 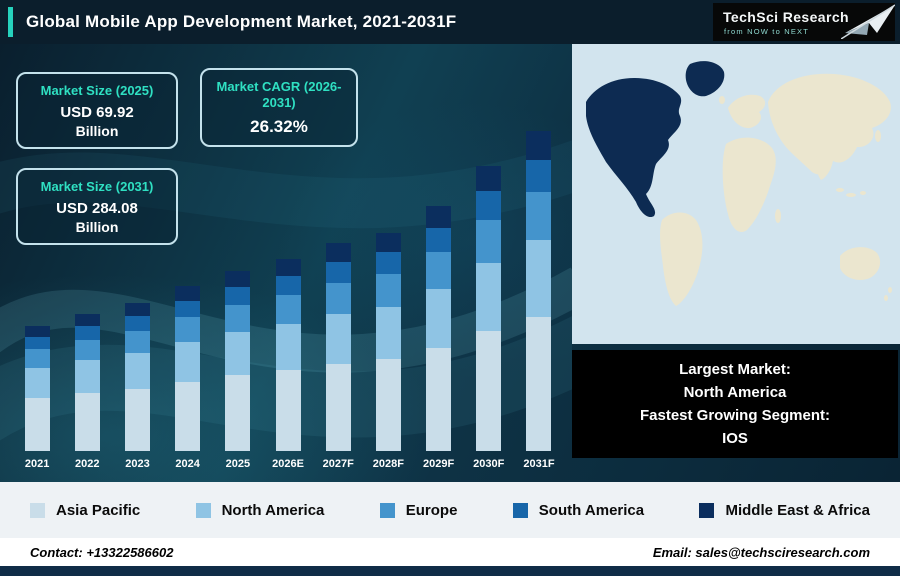 What do you see at coordinates (238, 464) in the screenshot?
I see `x-axis-label: 2025` at bounding box center [238, 464].